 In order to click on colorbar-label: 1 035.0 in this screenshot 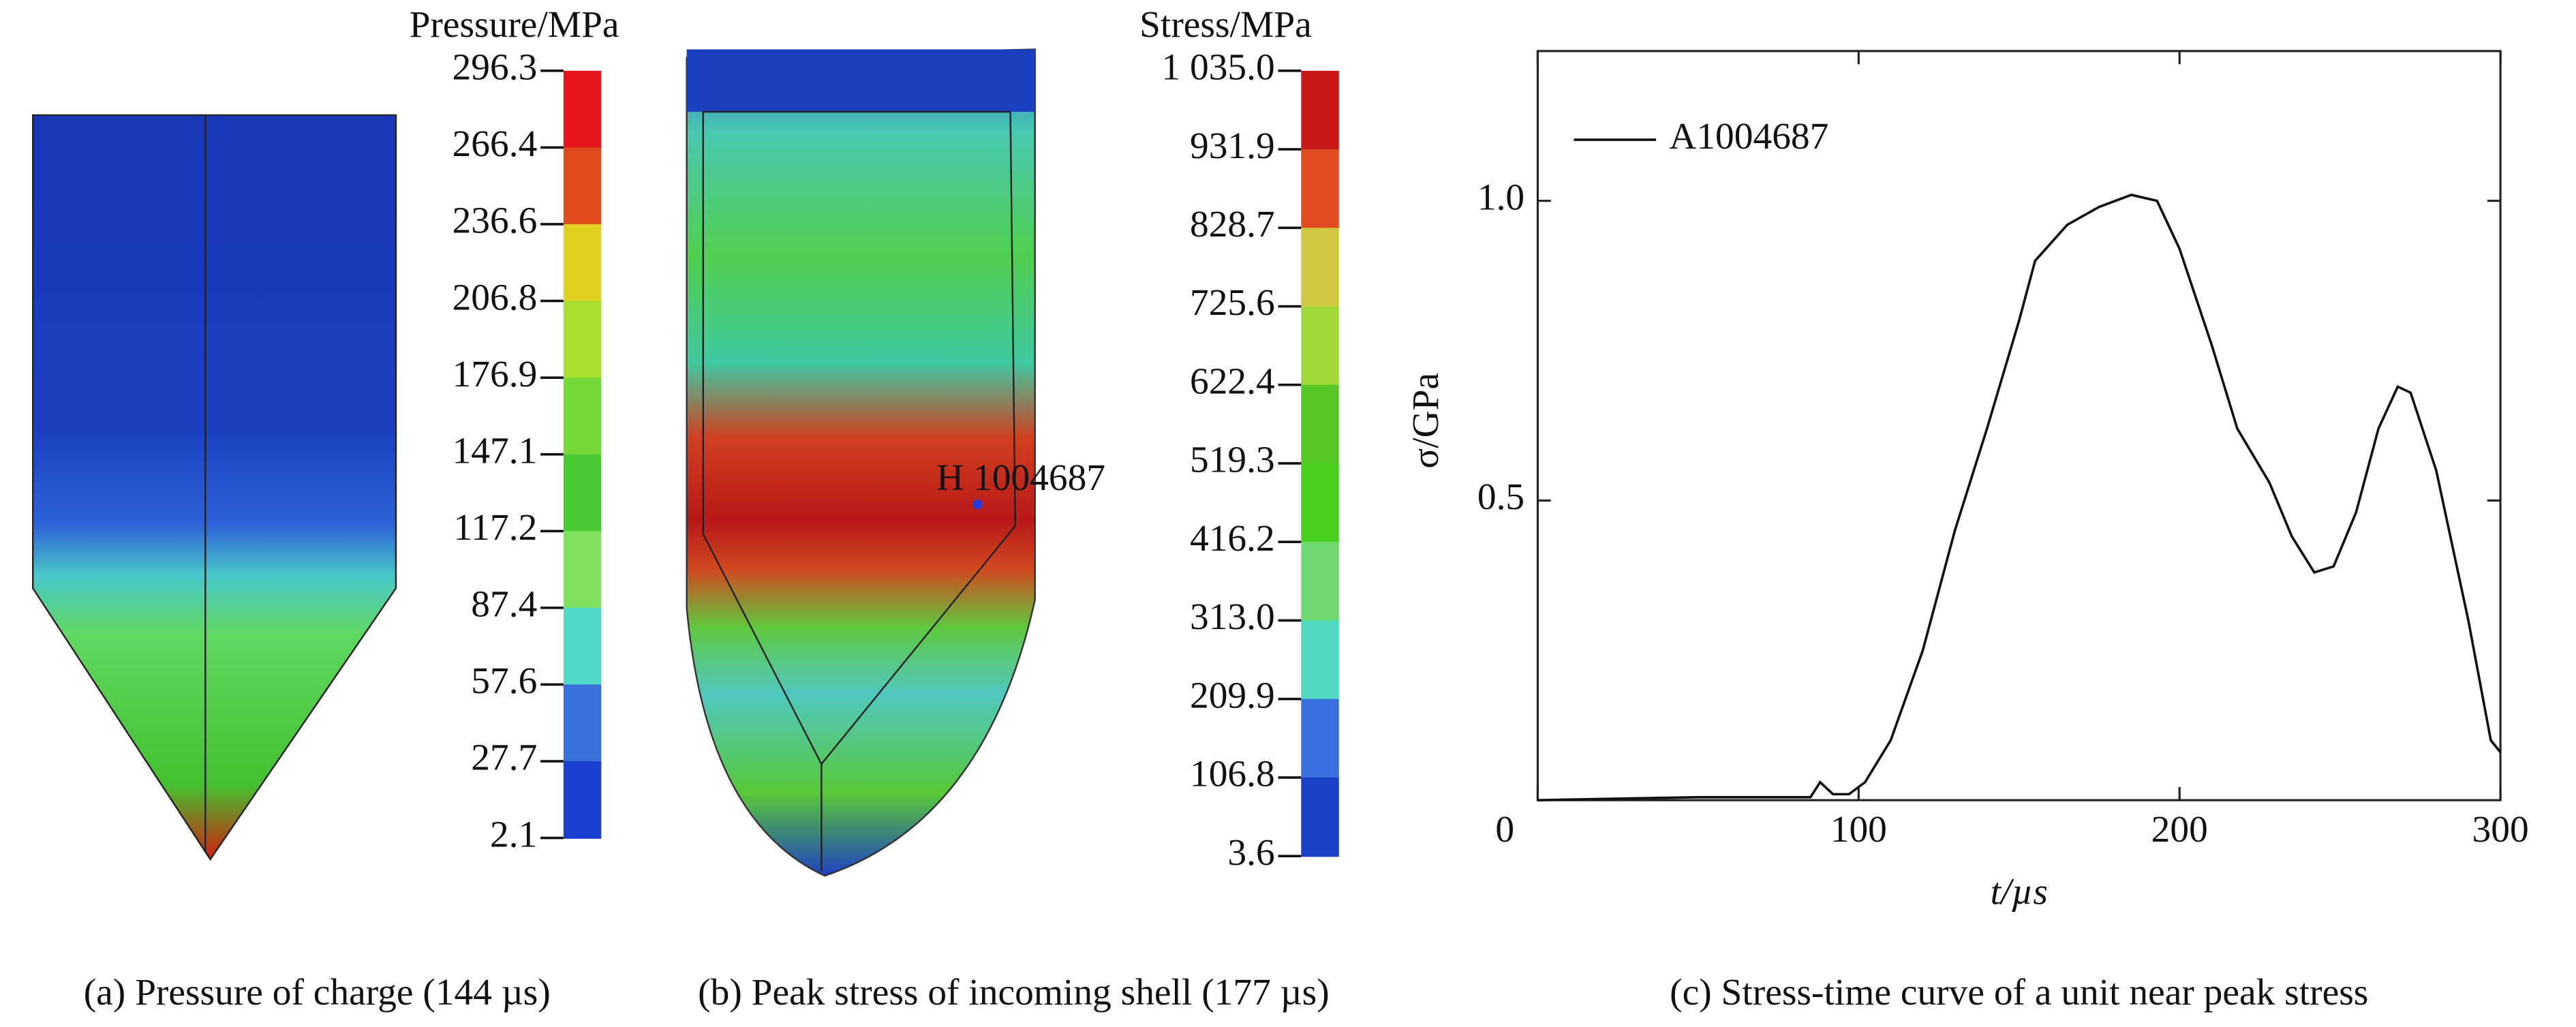, I will do `click(1217, 67)`.